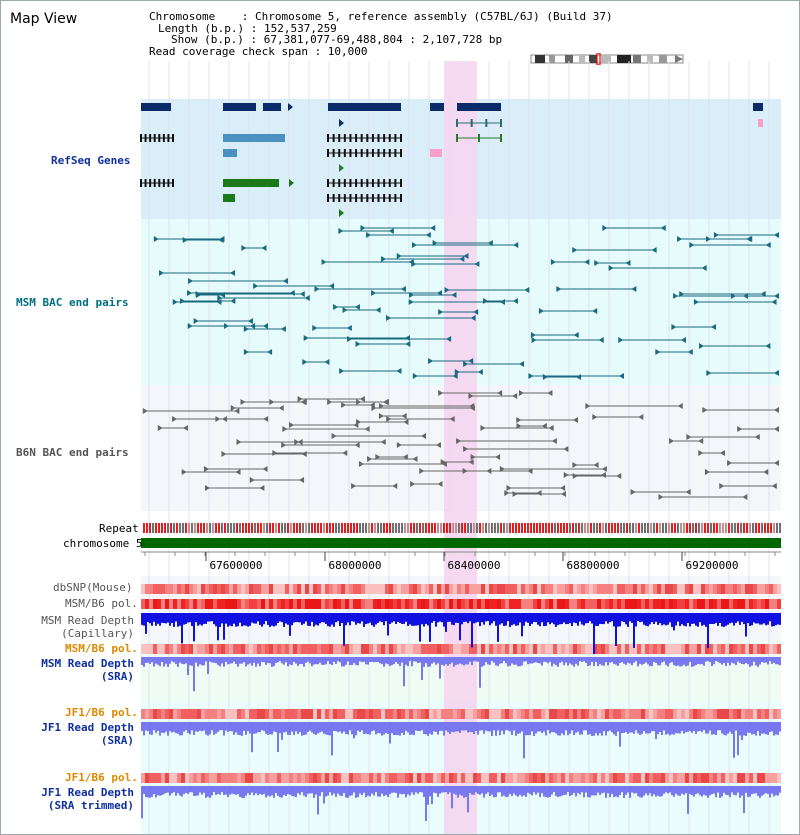 The width and height of the screenshot is (800, 835). I want to click on track-label-b6n-bac: B6N BAC end pairs, so click(72, 452).